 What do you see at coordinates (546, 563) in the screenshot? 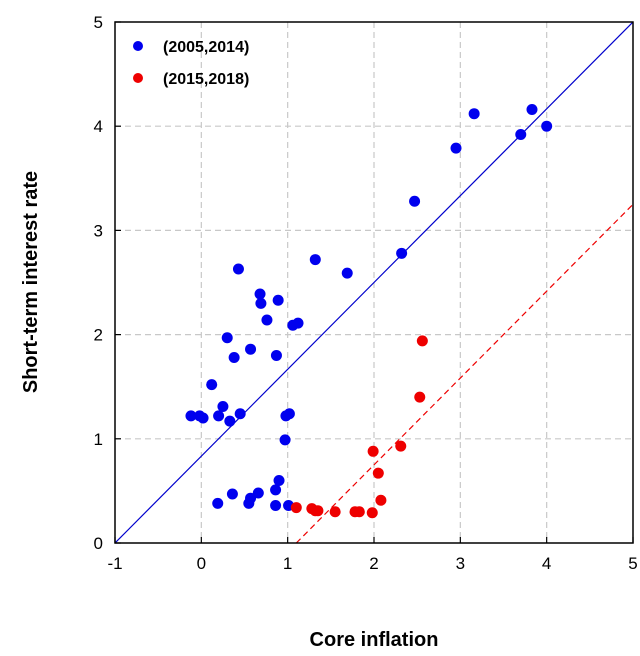
I see `x-tick-label: 4` at bounding box center [546, 563].